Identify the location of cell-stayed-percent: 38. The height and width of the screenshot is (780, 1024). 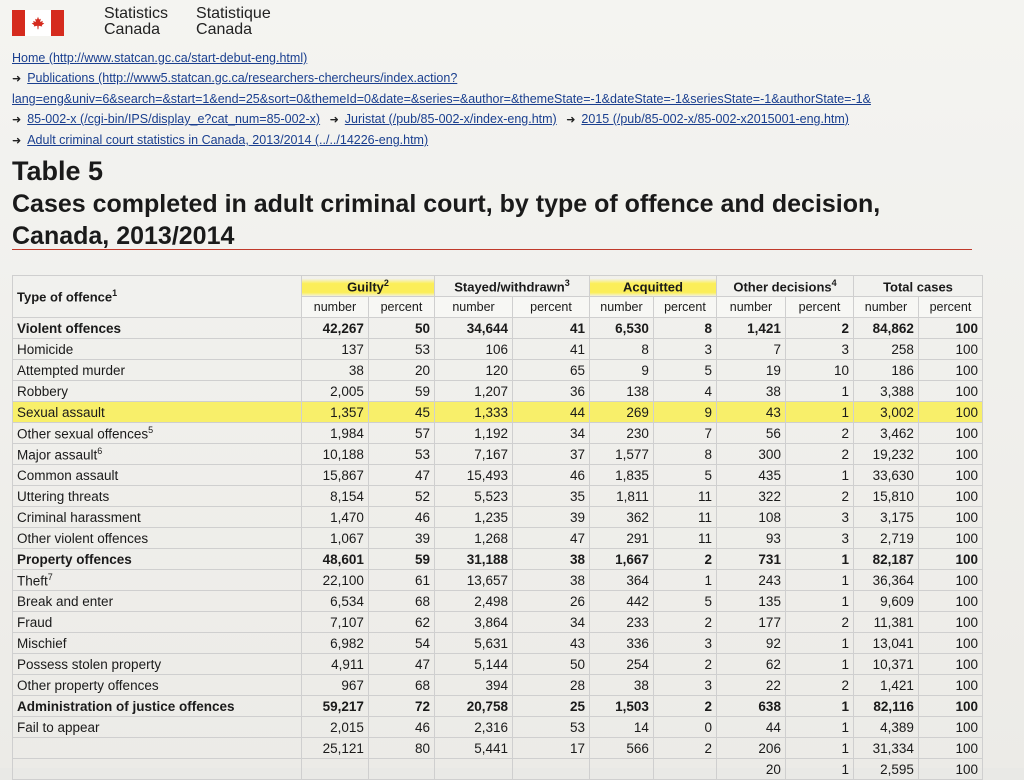
(551, 559).